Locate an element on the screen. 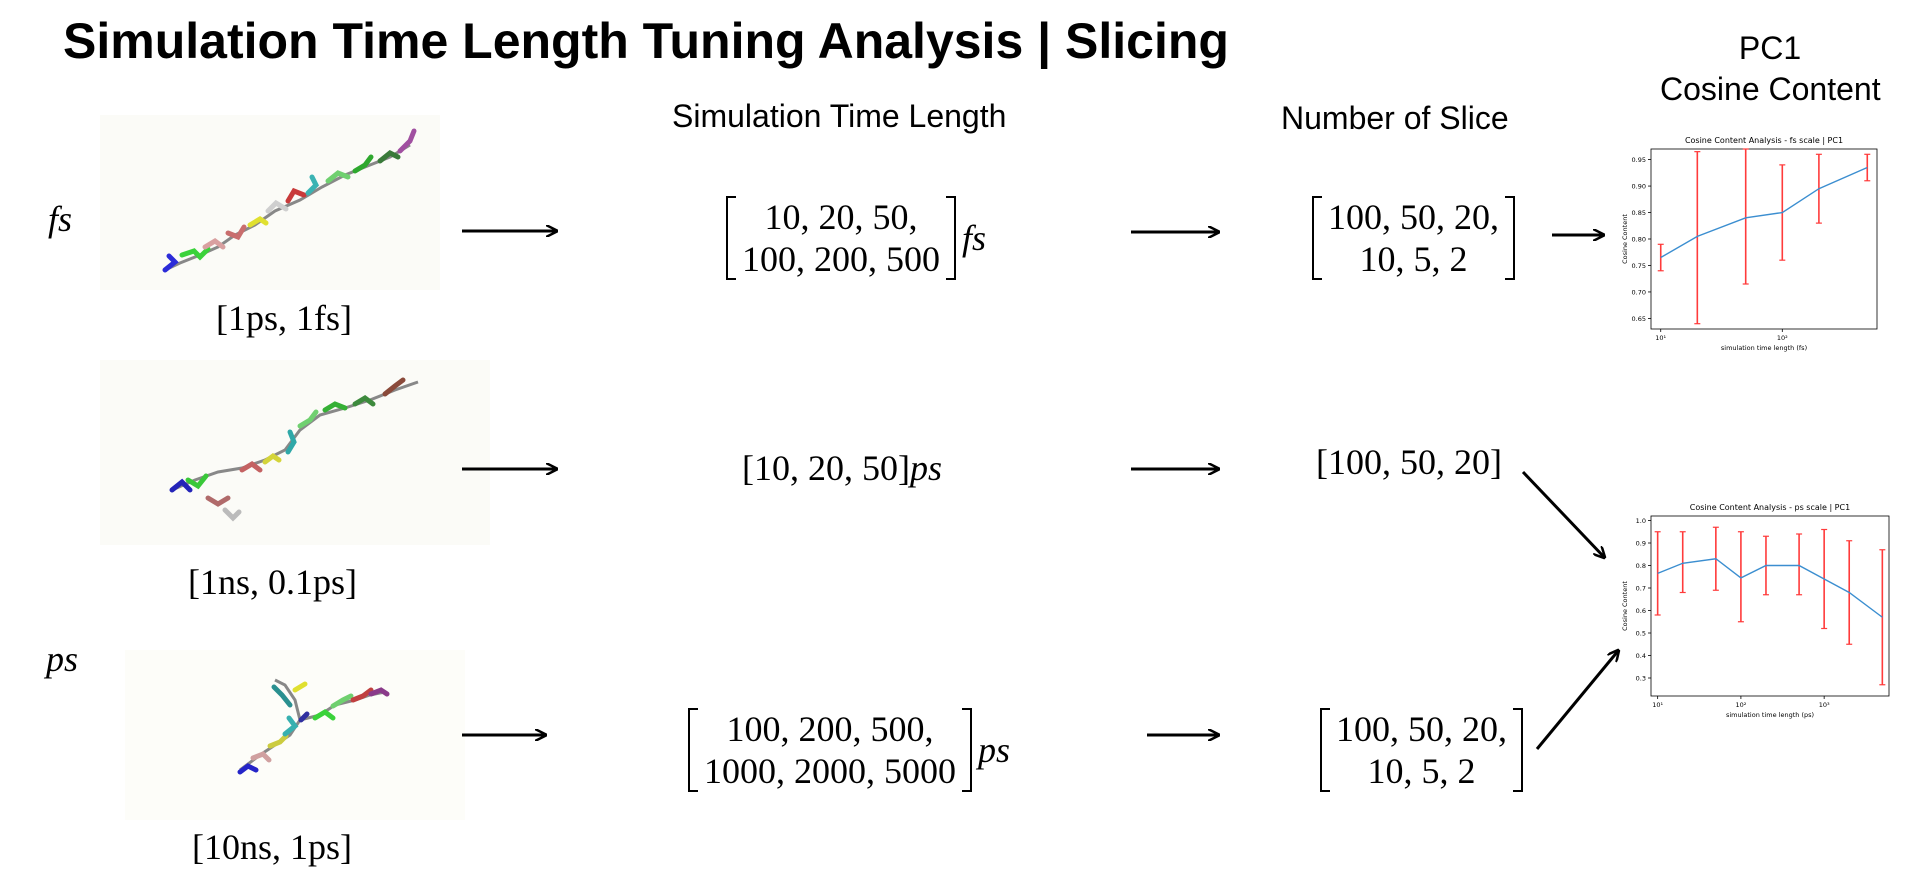  x-axis-label: simulation time length (fs) is located at coordinates (1764, 348).